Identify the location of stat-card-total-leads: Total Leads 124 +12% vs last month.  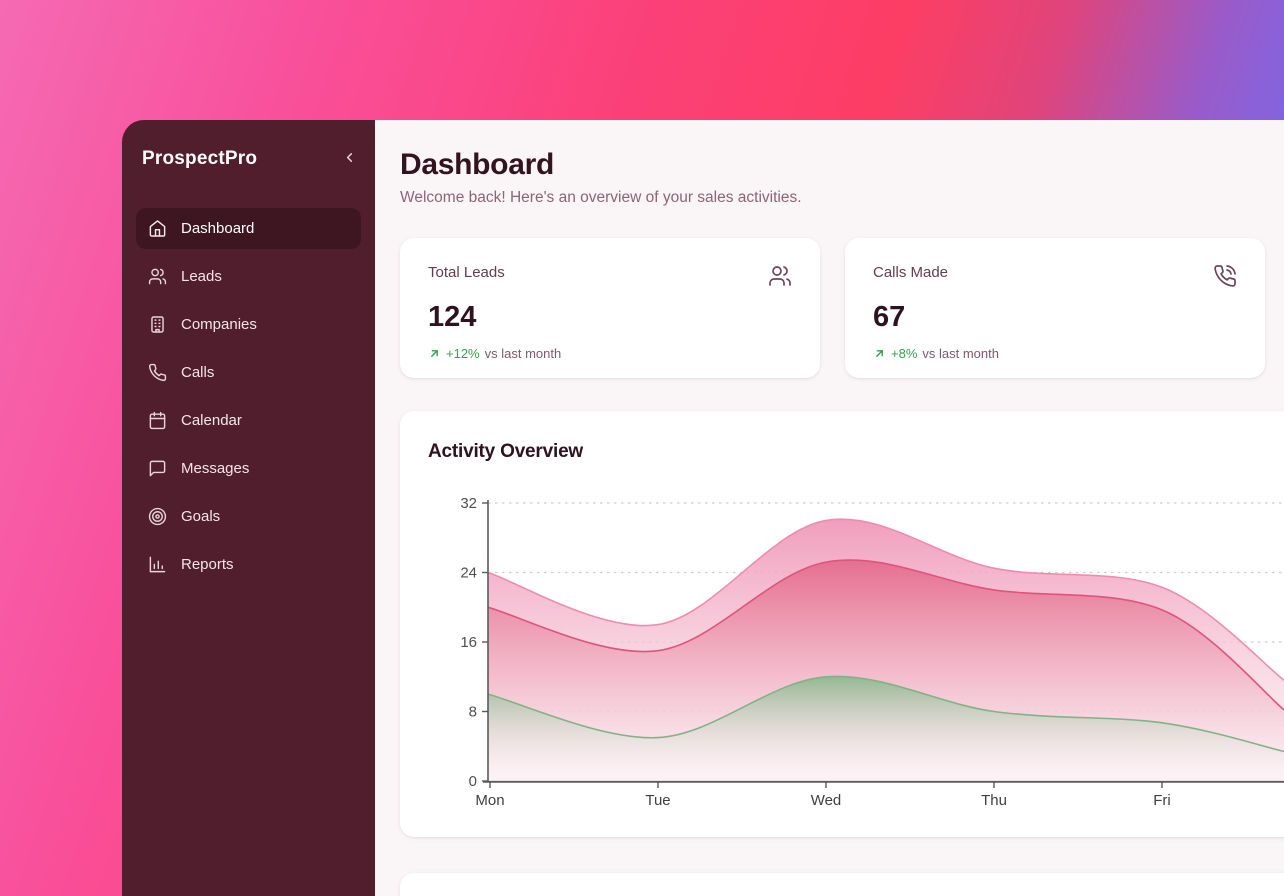
(610, 308).